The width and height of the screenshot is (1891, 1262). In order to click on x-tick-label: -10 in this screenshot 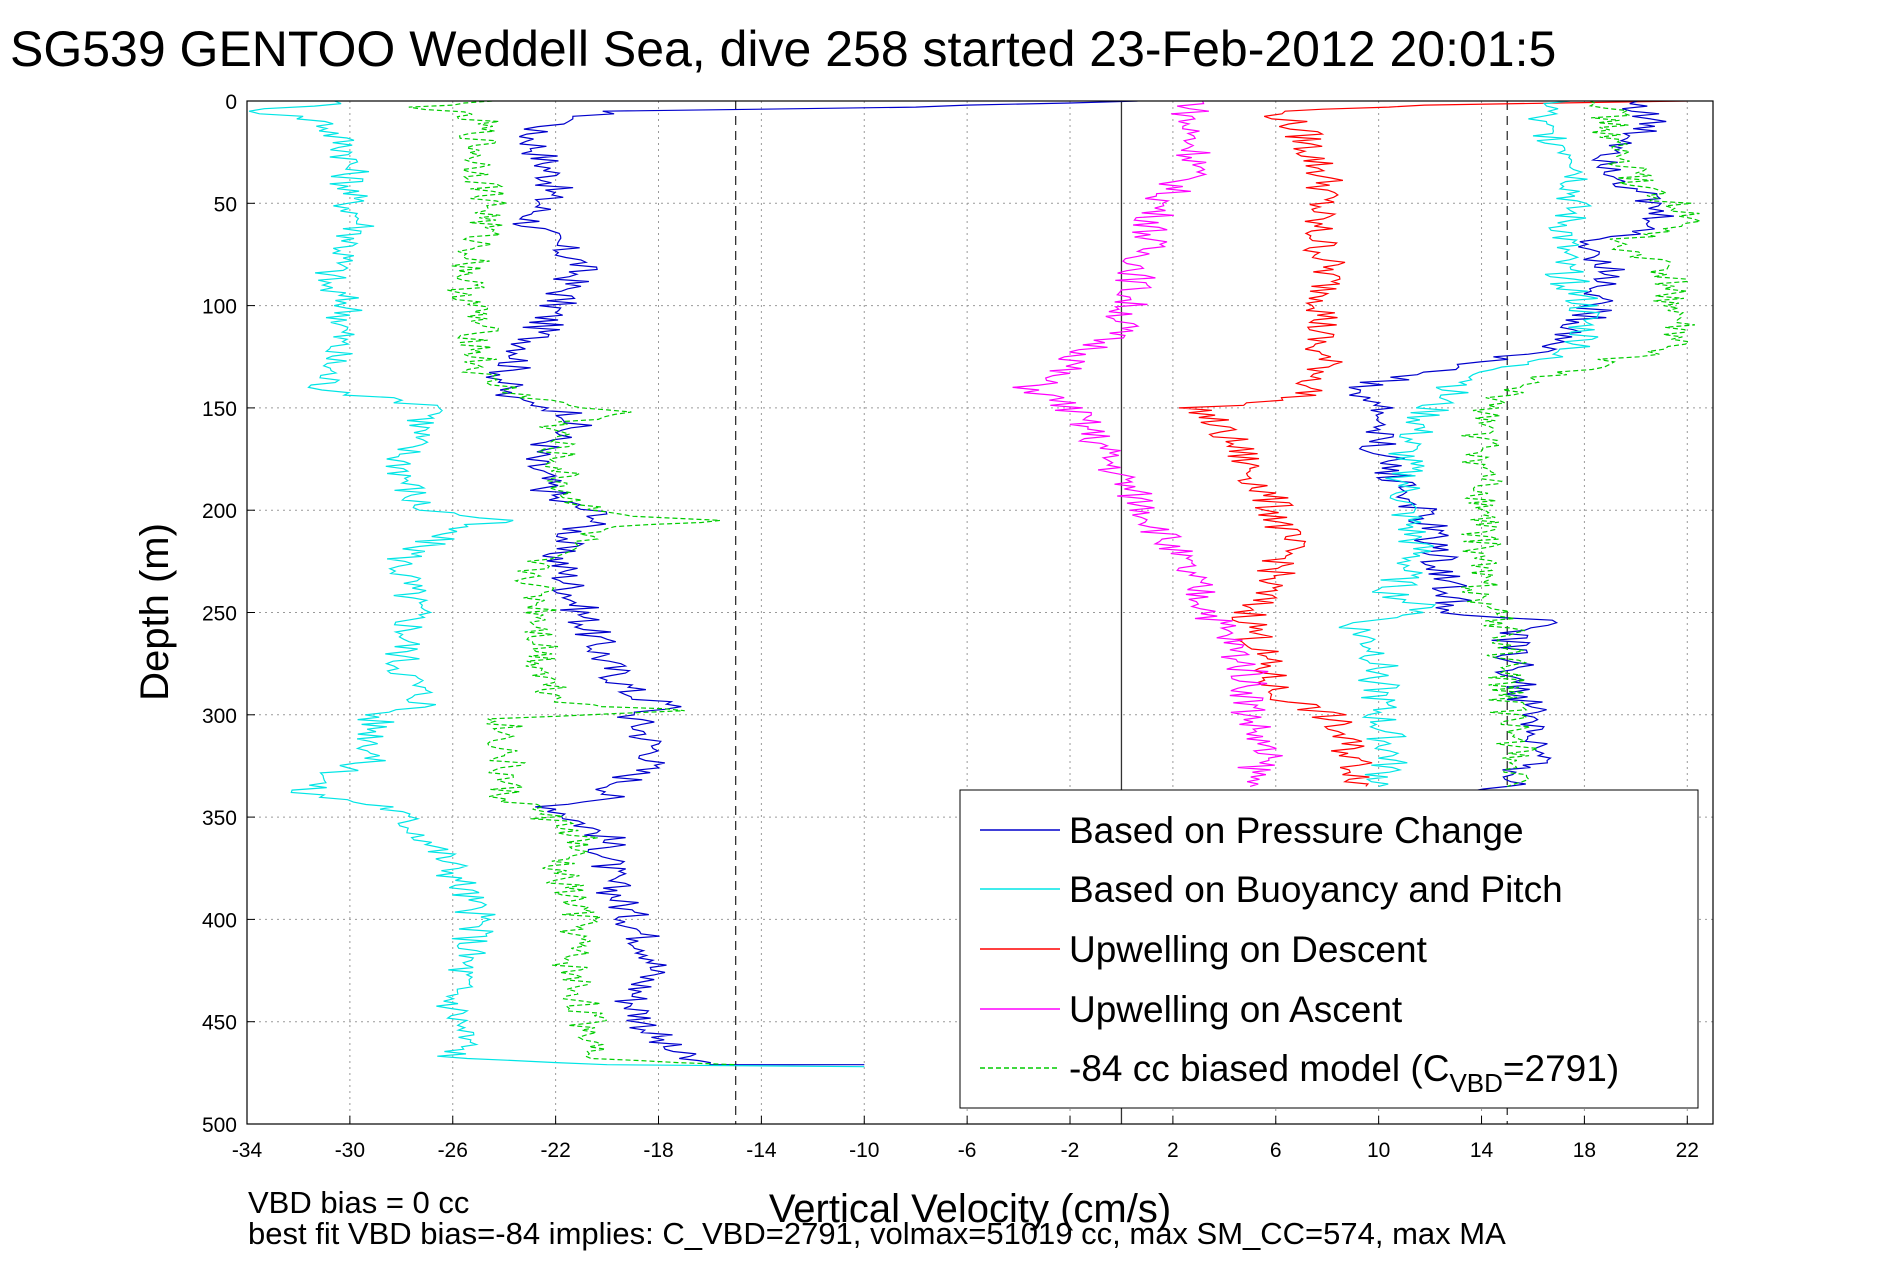, I will do `click(864, 1150)`.